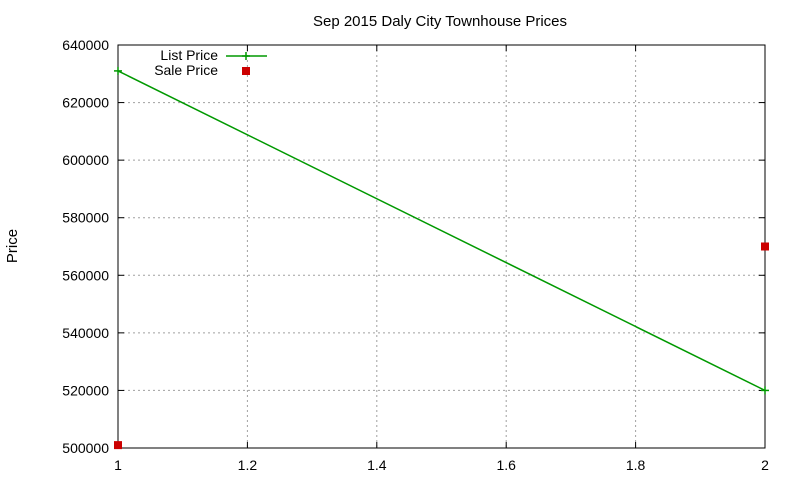 The image size is (800, 480). What do you see at coordinates (85, 333) in the screenshot?
I see `y-tick-label: 540000` at bounding box center [85, 333].